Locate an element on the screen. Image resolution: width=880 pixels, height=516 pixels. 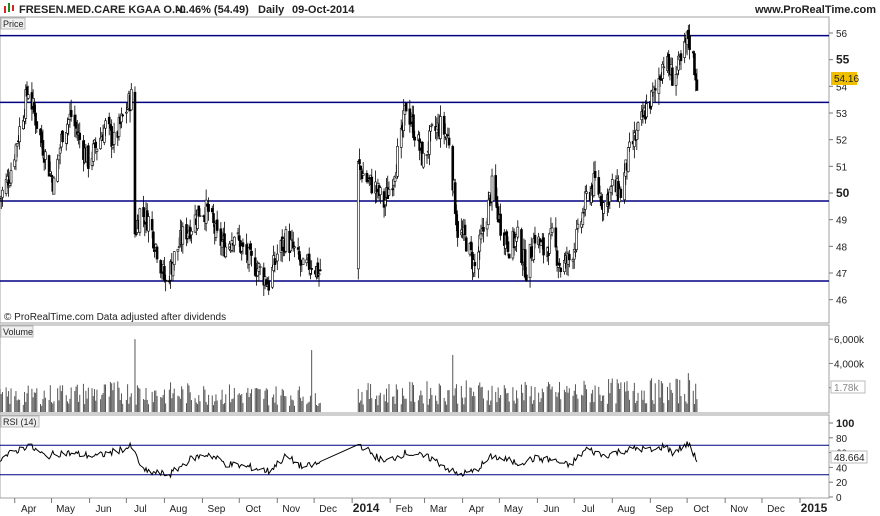
rsi-label: RSI (14) is located at coordinates (20, 422).